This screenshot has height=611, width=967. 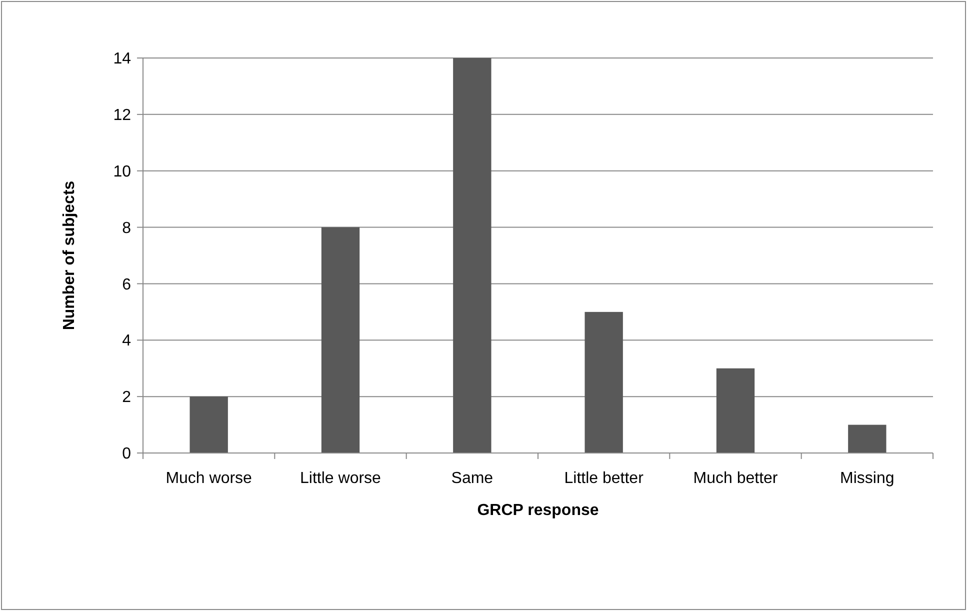 What do you see at coordinates (604, 478) in the screenshot?
I see `x-tick-label: Little better` at bounding box center [604, 478].